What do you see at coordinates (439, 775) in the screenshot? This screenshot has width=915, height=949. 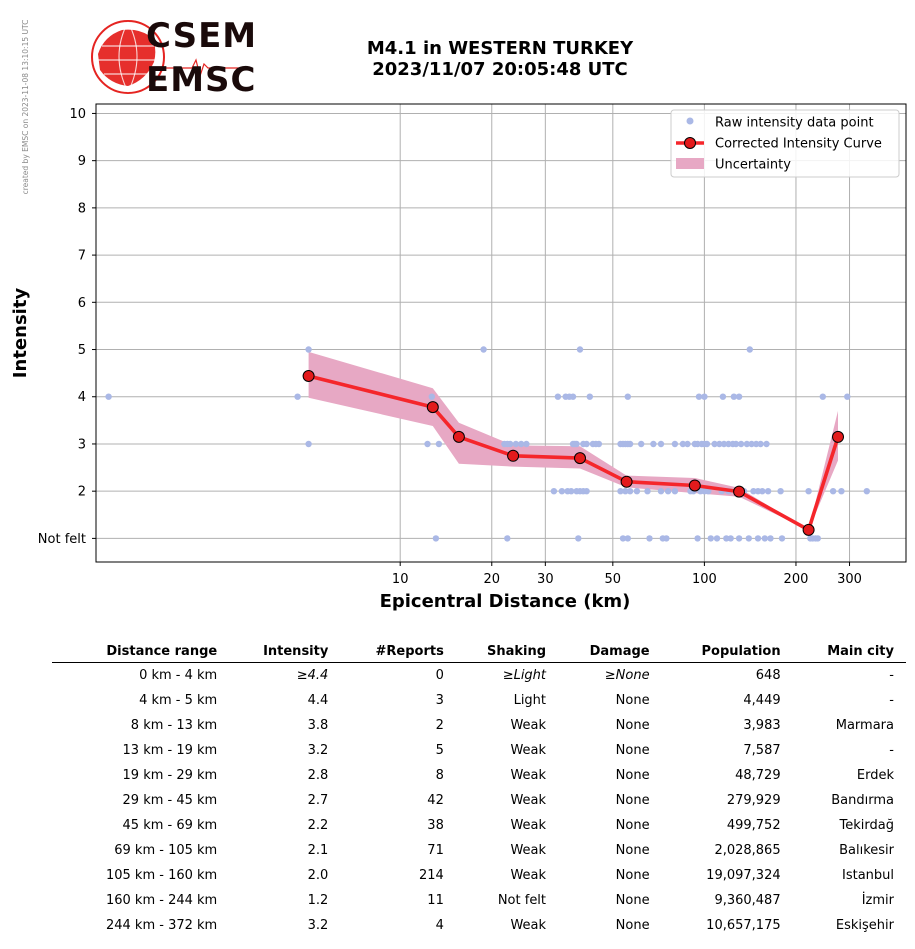 I see `table-cell: 8` at bounding box center [439, 775].